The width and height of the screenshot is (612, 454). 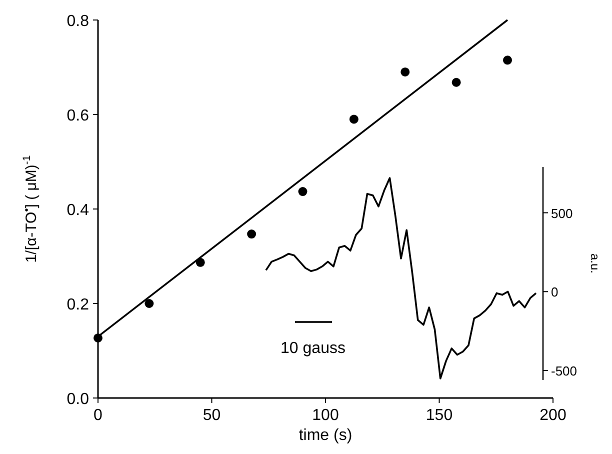 I want to click on y-tick-label: 0.2, so click(x=78, y=305).